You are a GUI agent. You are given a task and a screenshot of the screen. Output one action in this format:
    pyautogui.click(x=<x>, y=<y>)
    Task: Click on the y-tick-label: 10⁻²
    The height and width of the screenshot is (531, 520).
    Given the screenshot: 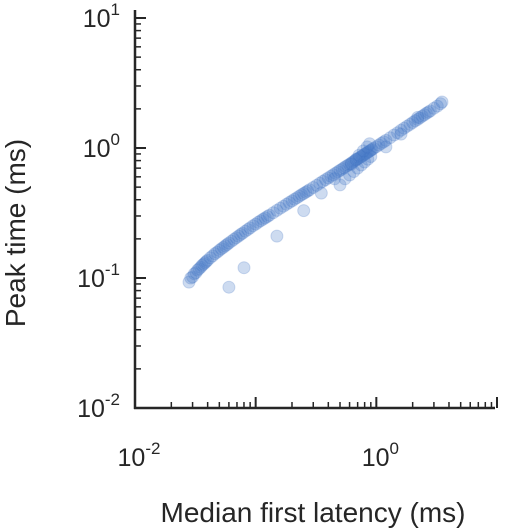 What is the action you would take?
    pyautogui.click(x=98, y=406)
    